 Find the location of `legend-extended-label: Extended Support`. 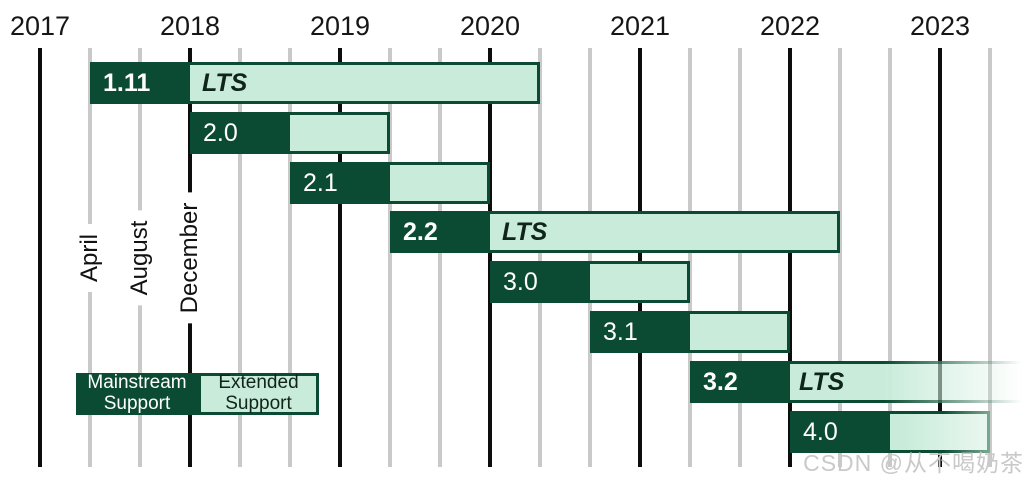

legend-extended-label: Extended Support is located at coordinates (258, 393).